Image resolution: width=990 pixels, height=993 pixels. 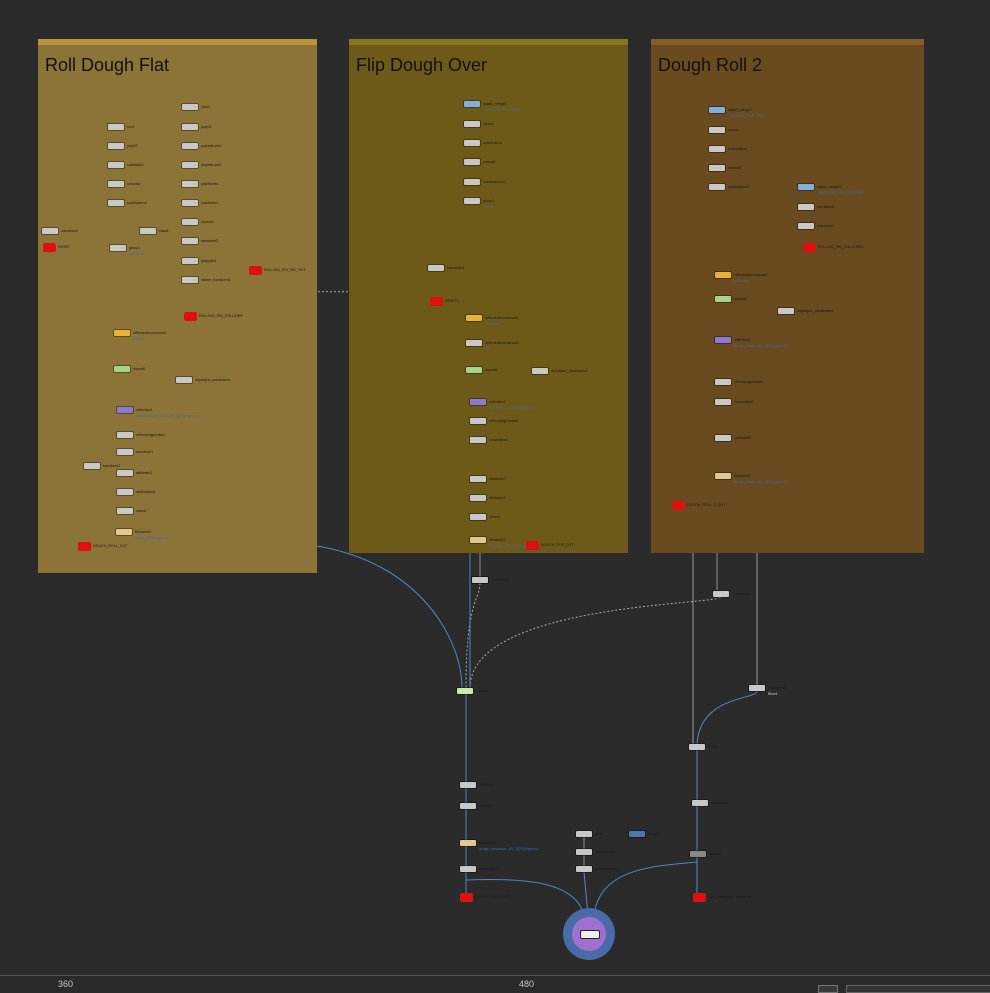 I want to click on node-reflectpolypredict3, so click(x=723, y=382).